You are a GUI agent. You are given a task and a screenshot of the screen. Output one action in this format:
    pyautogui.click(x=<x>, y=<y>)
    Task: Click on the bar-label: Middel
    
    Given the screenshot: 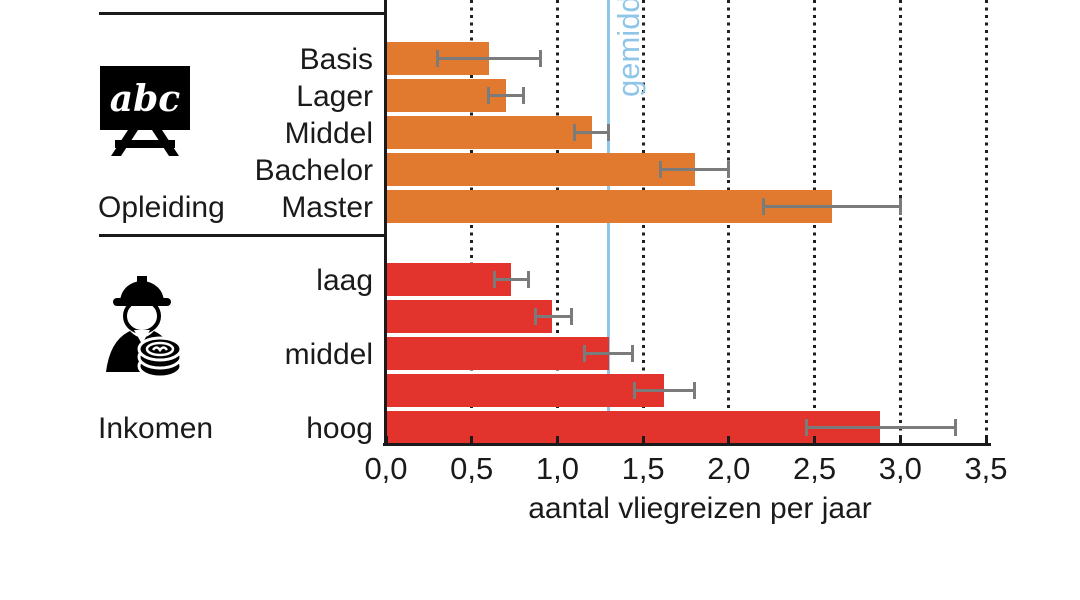 What is the action you would take?
    pyautogui.click(x=328, y=133)
    